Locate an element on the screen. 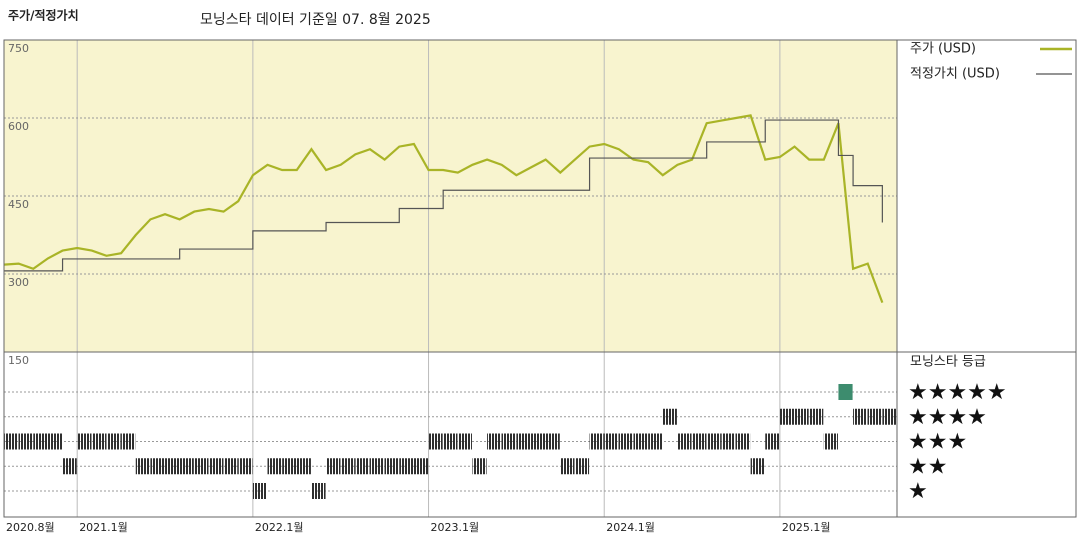 The height and width of the screenshot is (540, 1080). chart-title: 주가/적정가치 is located at coordinates (43, 15).